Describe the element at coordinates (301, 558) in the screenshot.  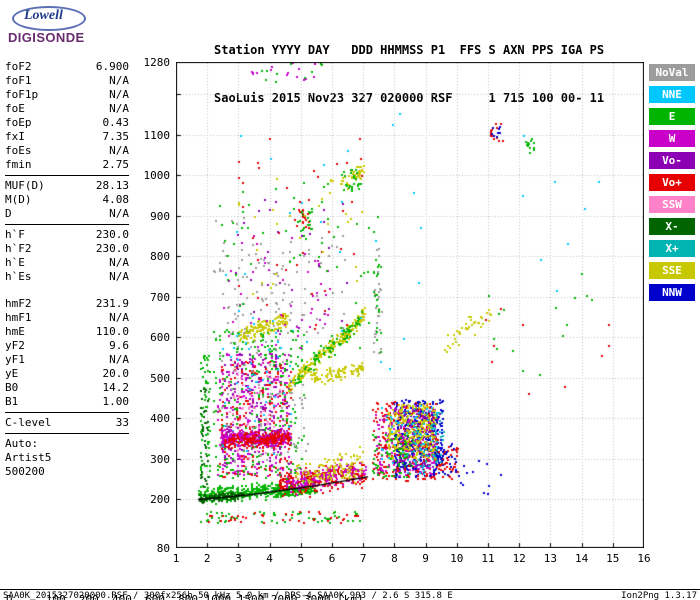
I see `x-axis-label: 5` at that location.